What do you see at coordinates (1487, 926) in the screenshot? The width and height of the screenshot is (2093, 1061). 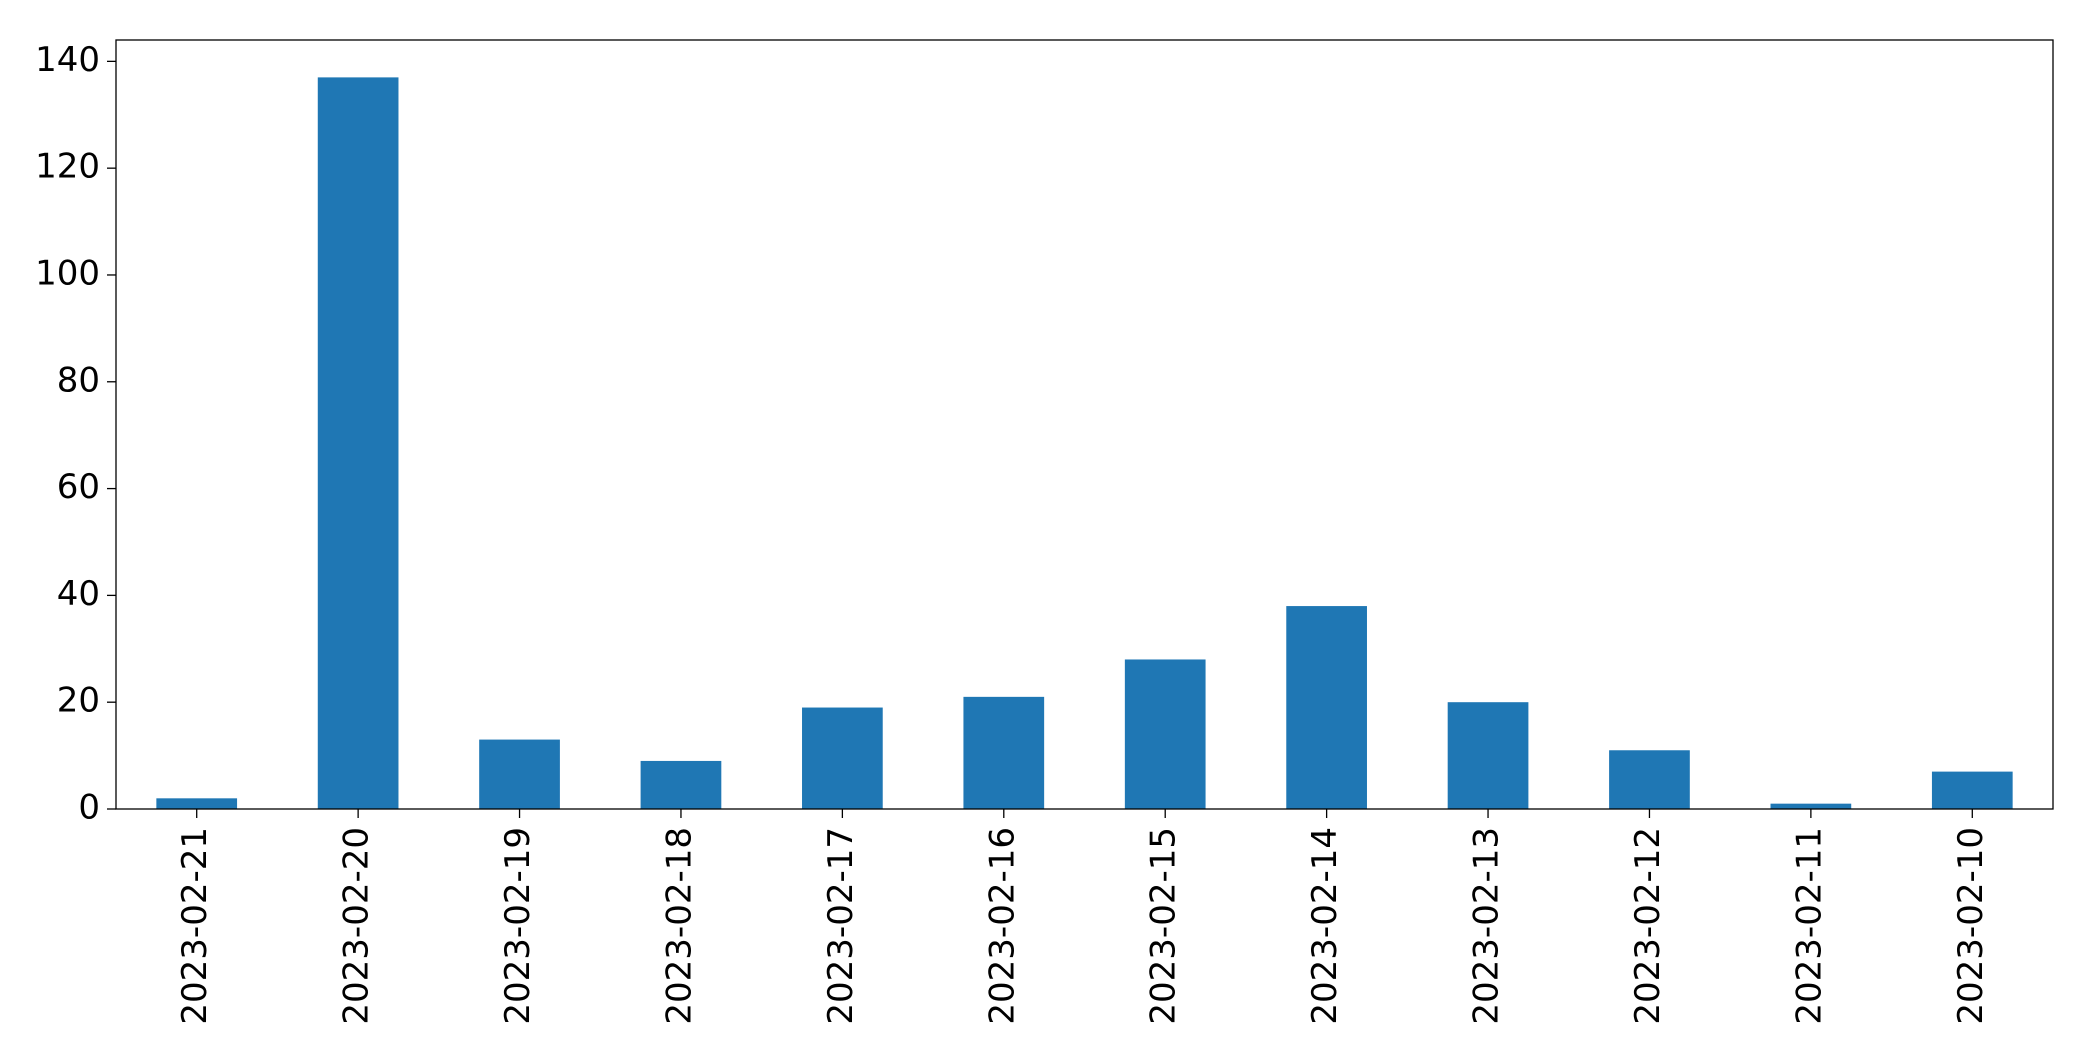 I see `x-tick-label: 2023-02-13` at bounding box center [1487, 926].